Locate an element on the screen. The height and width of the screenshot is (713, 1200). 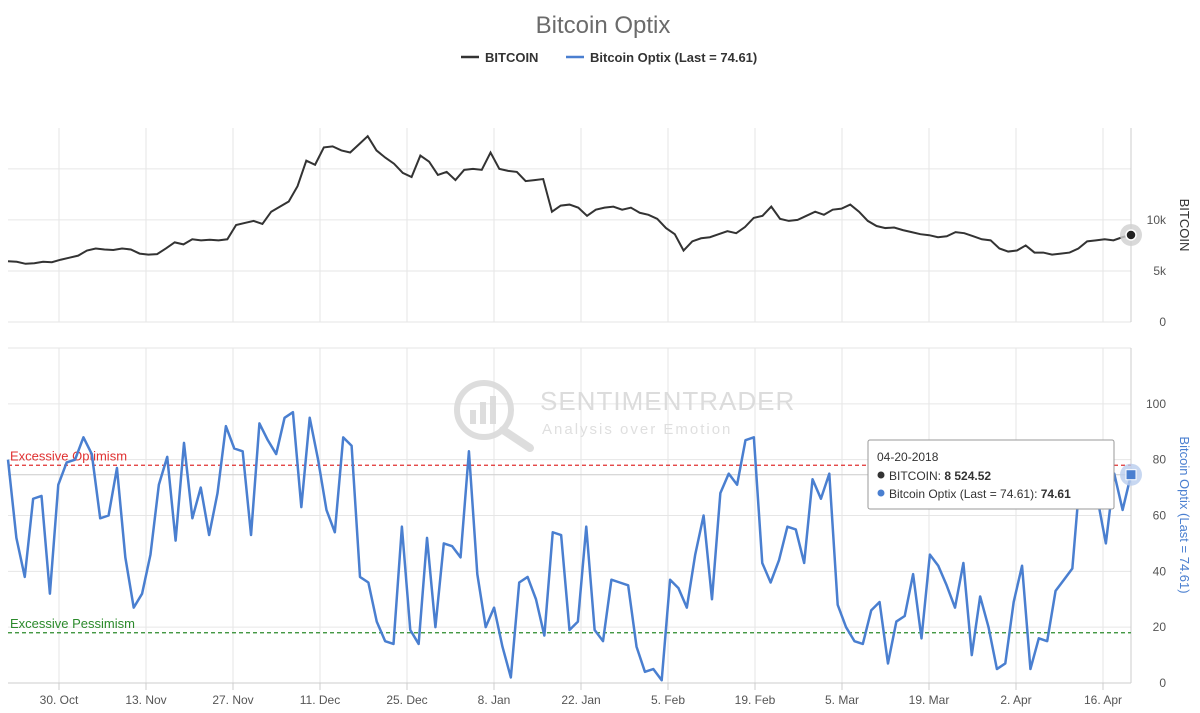
optix-y-tick-label: 80 is located at coordinates (1160, 460).